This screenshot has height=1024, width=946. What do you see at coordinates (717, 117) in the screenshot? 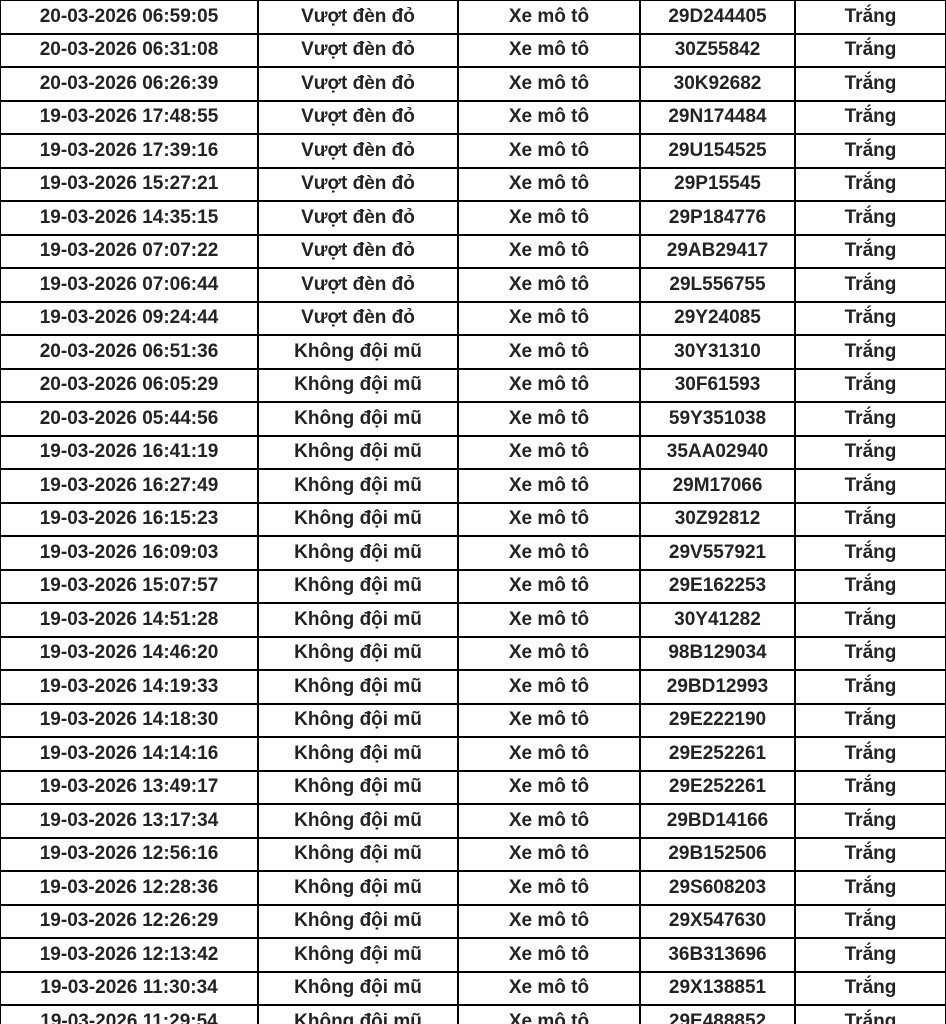
I see `license-plate-cell: 29N174484` at bounding box center [717, 117].